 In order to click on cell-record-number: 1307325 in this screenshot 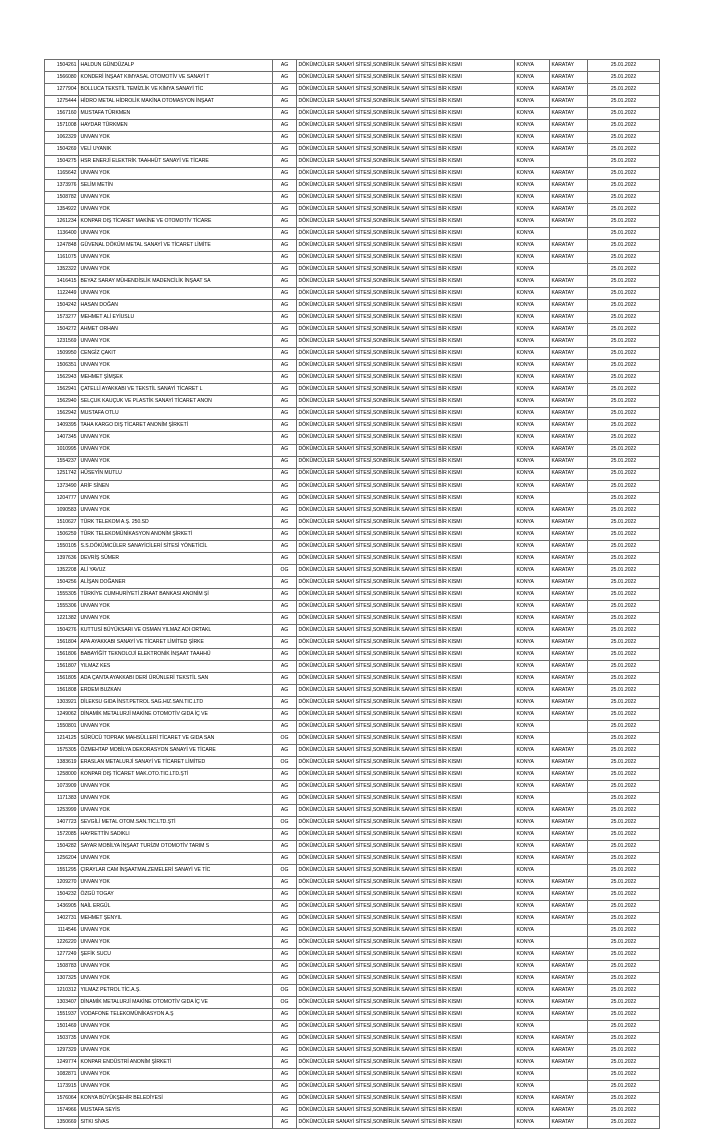, I will do `click(61, 979)`.